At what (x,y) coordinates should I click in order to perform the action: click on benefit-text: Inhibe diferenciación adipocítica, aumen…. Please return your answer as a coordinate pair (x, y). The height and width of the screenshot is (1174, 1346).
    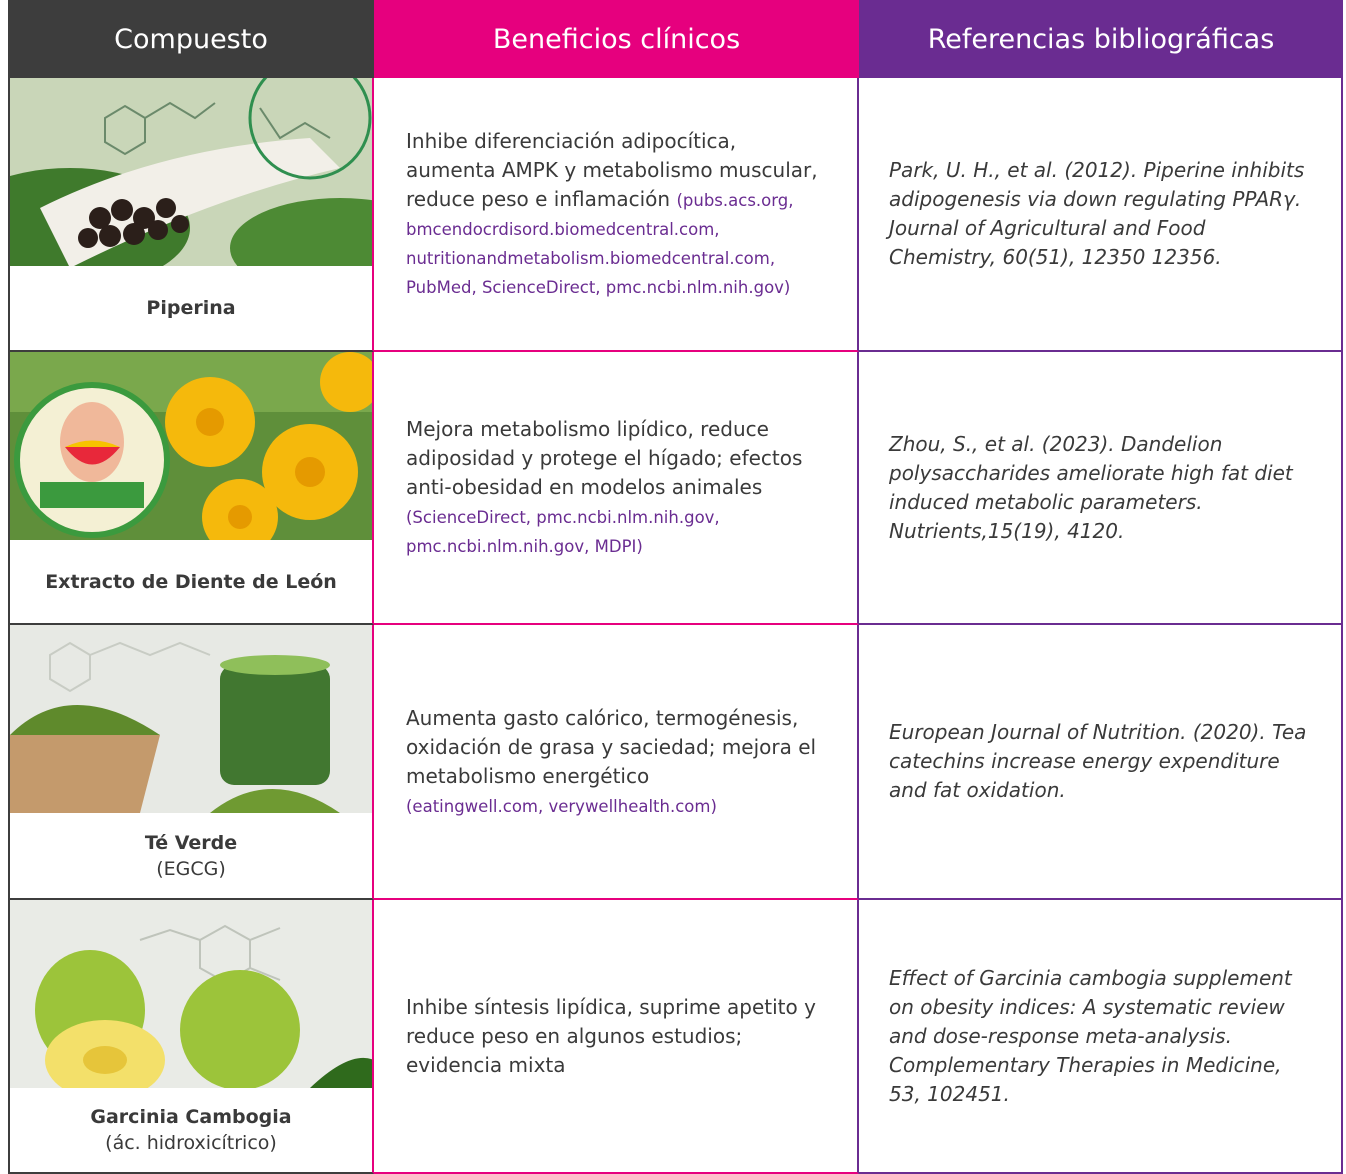
    Looking at the image, I should click on (612, 170).